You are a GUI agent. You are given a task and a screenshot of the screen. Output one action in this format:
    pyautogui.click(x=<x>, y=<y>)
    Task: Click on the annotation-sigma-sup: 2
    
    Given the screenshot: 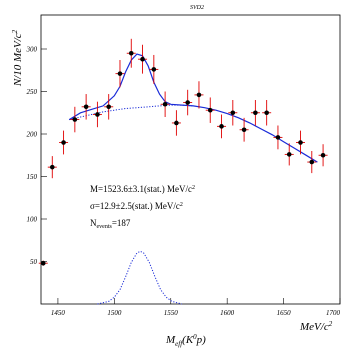 What is the action you would take?
    pyautogui.click(x=181, y=205)
    